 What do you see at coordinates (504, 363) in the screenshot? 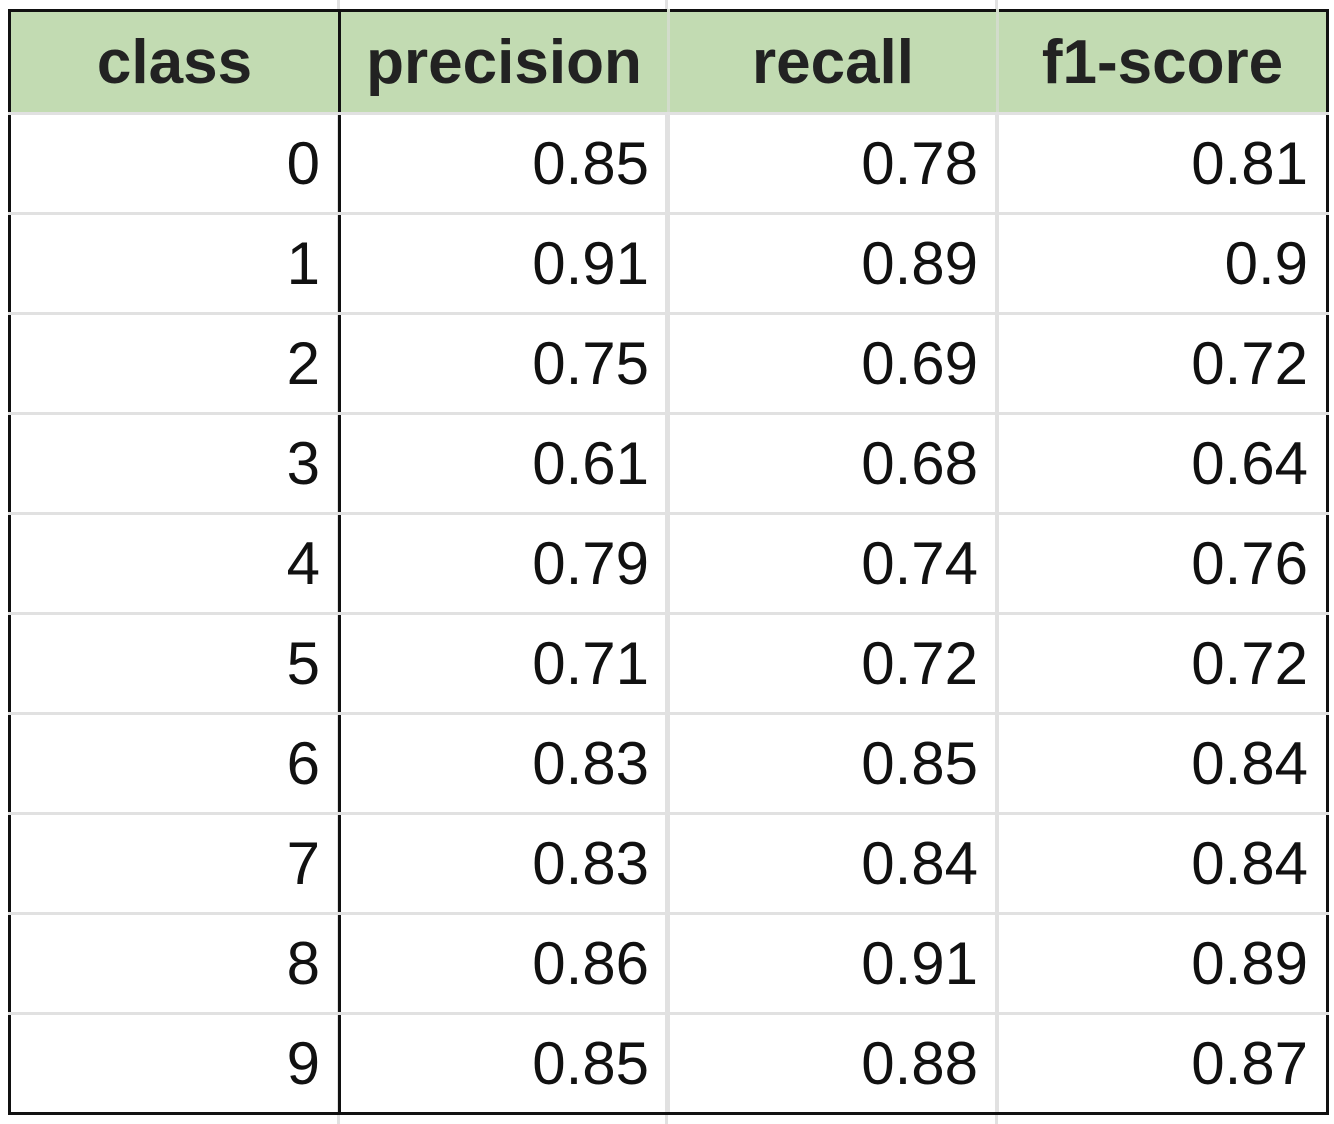
I see `cell-precision: 0.75` at bounding box center [504, 363].